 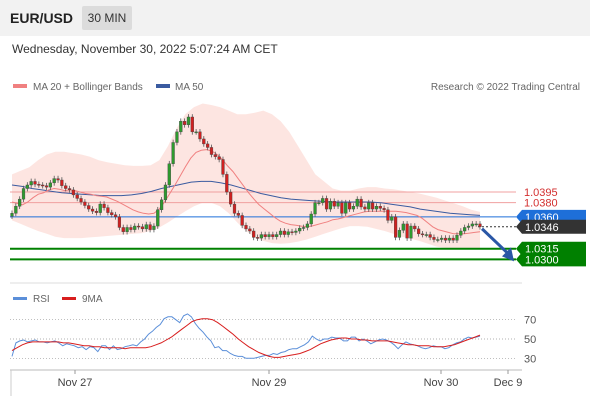 I want to click on rsi-ma-legend-label: 9MA, so click(x=92, y=299).